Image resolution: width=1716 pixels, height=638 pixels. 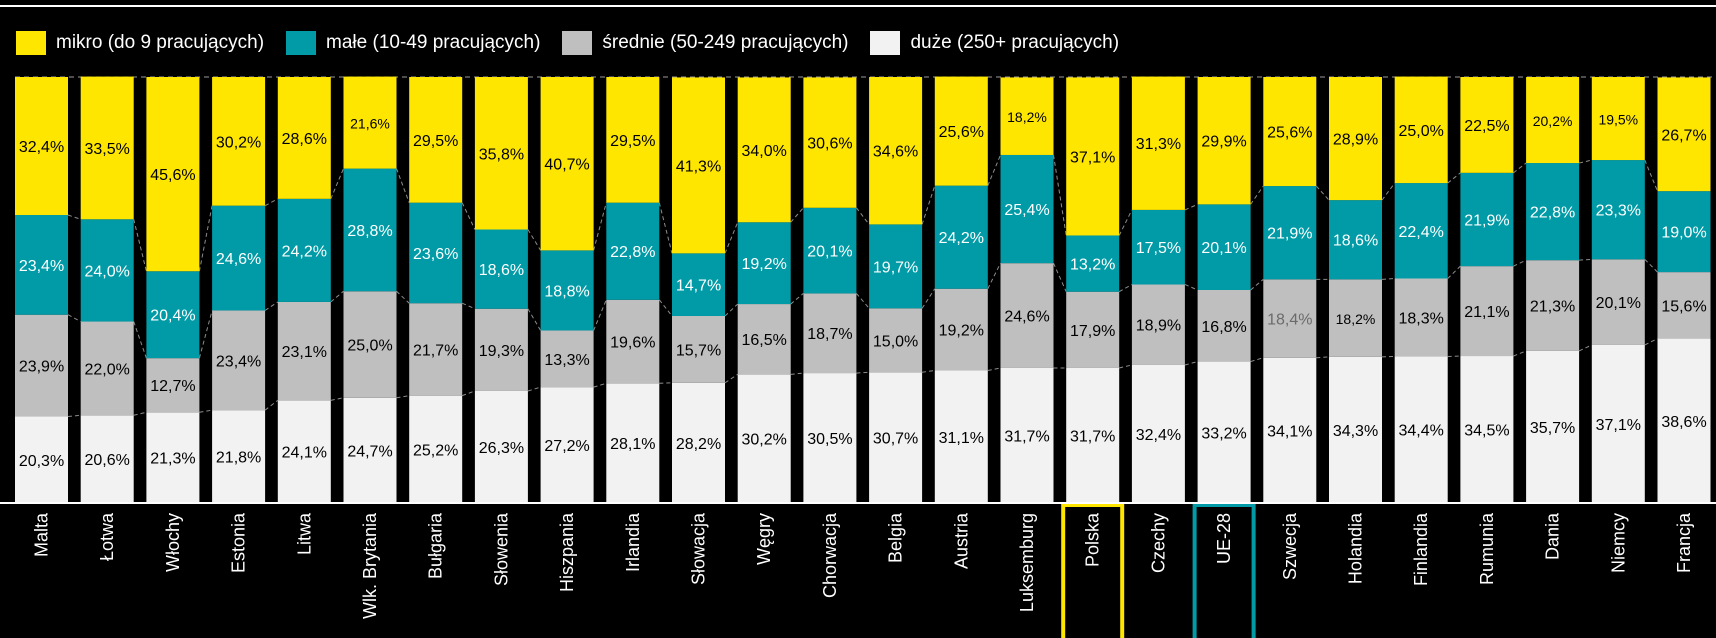 I want to click on bar-segment-small-wlochy, so click(x=173, y=315).